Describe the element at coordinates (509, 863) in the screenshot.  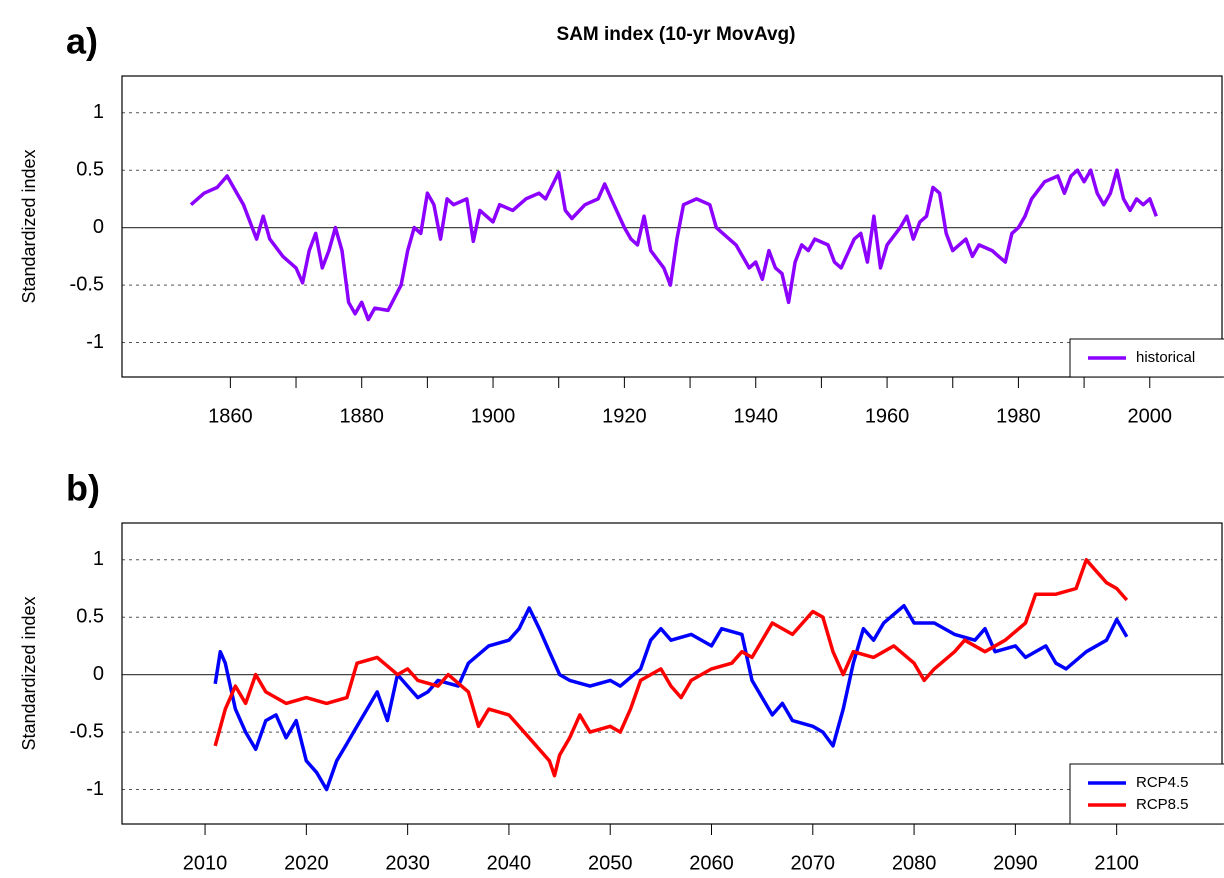
I see `x-tick-label: 2040` at that location.